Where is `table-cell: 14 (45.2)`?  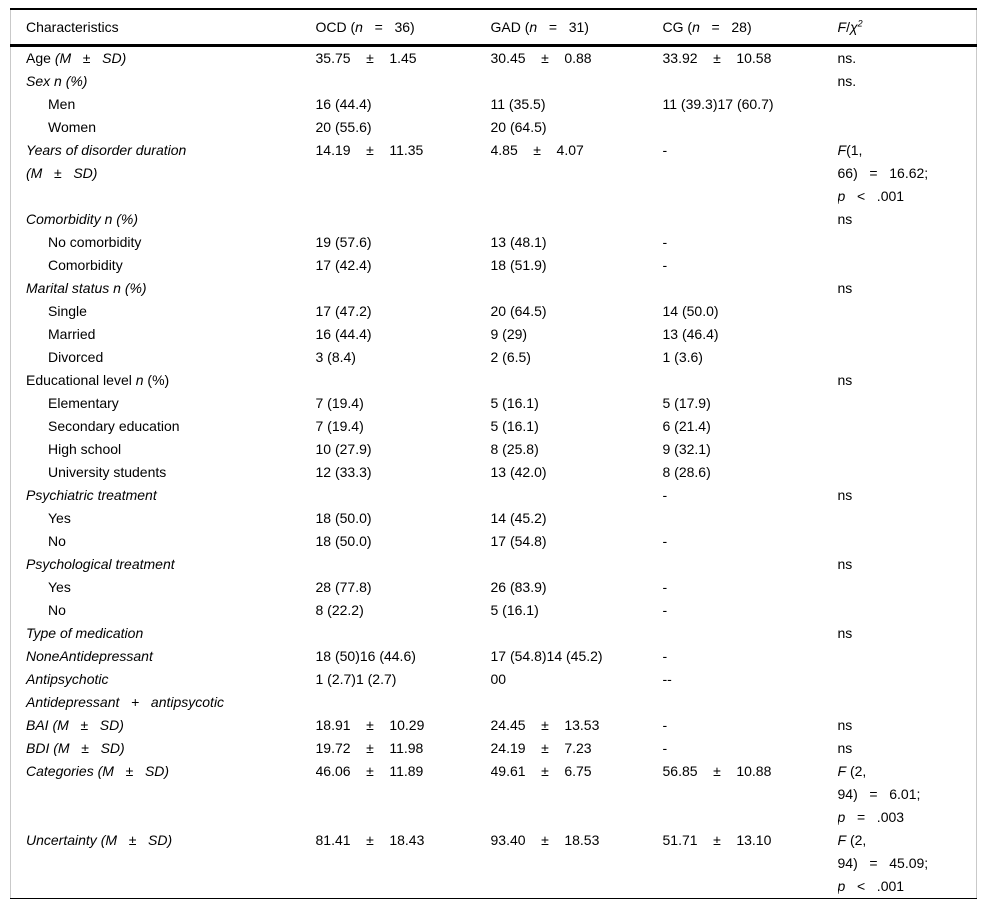
table-cell: 14 (45.2) is located at coordinates (518, 518).